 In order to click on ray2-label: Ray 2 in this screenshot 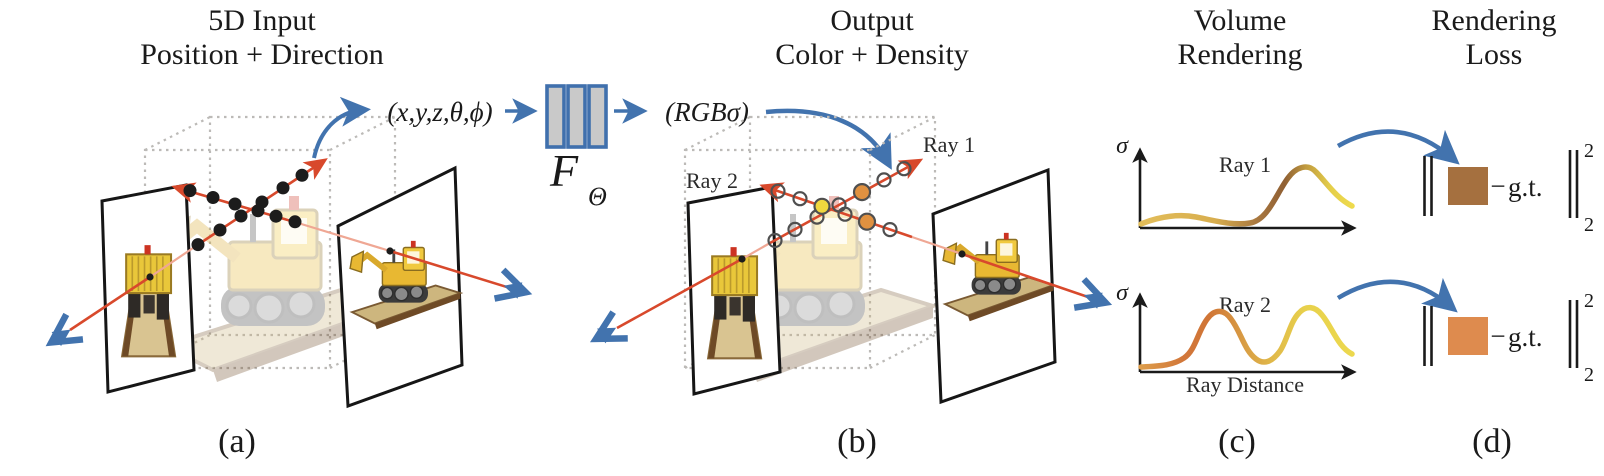, I will do `click(712, 180)`.